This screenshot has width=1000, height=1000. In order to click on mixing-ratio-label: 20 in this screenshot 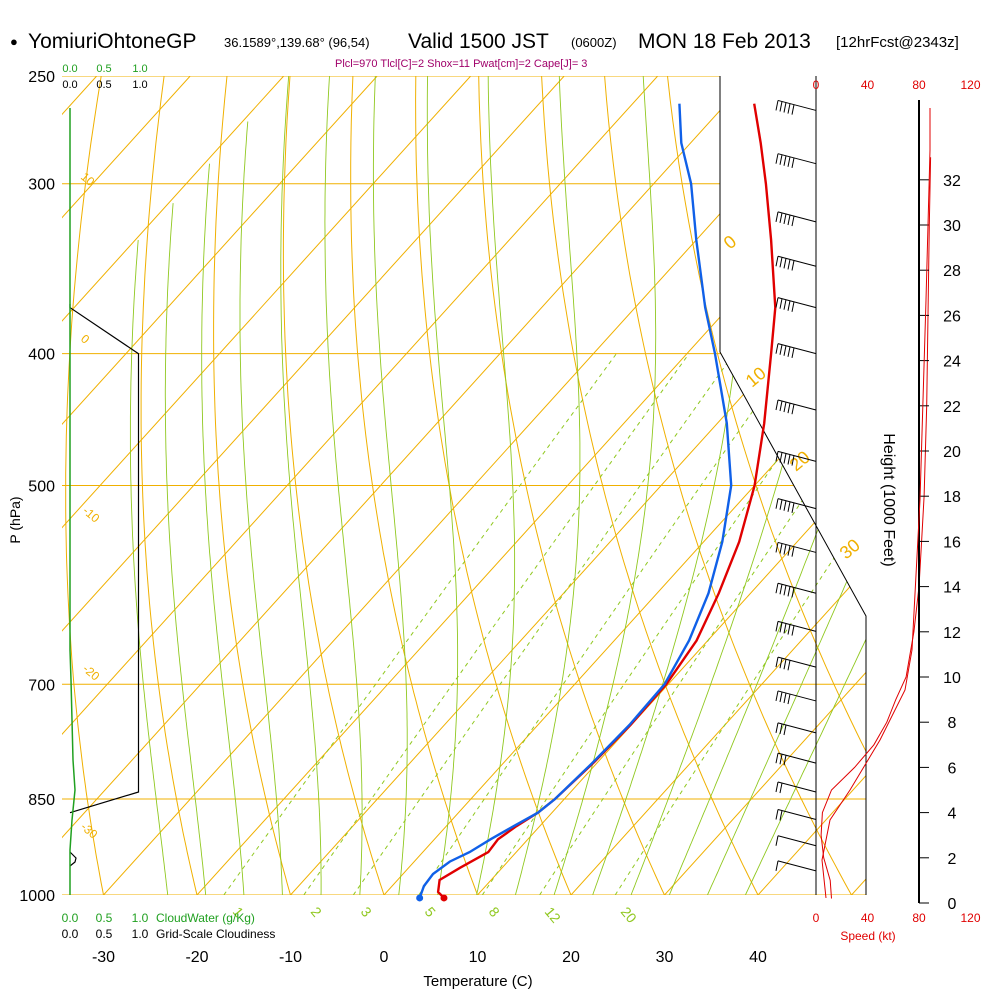, I will do `click(629, 915)`.